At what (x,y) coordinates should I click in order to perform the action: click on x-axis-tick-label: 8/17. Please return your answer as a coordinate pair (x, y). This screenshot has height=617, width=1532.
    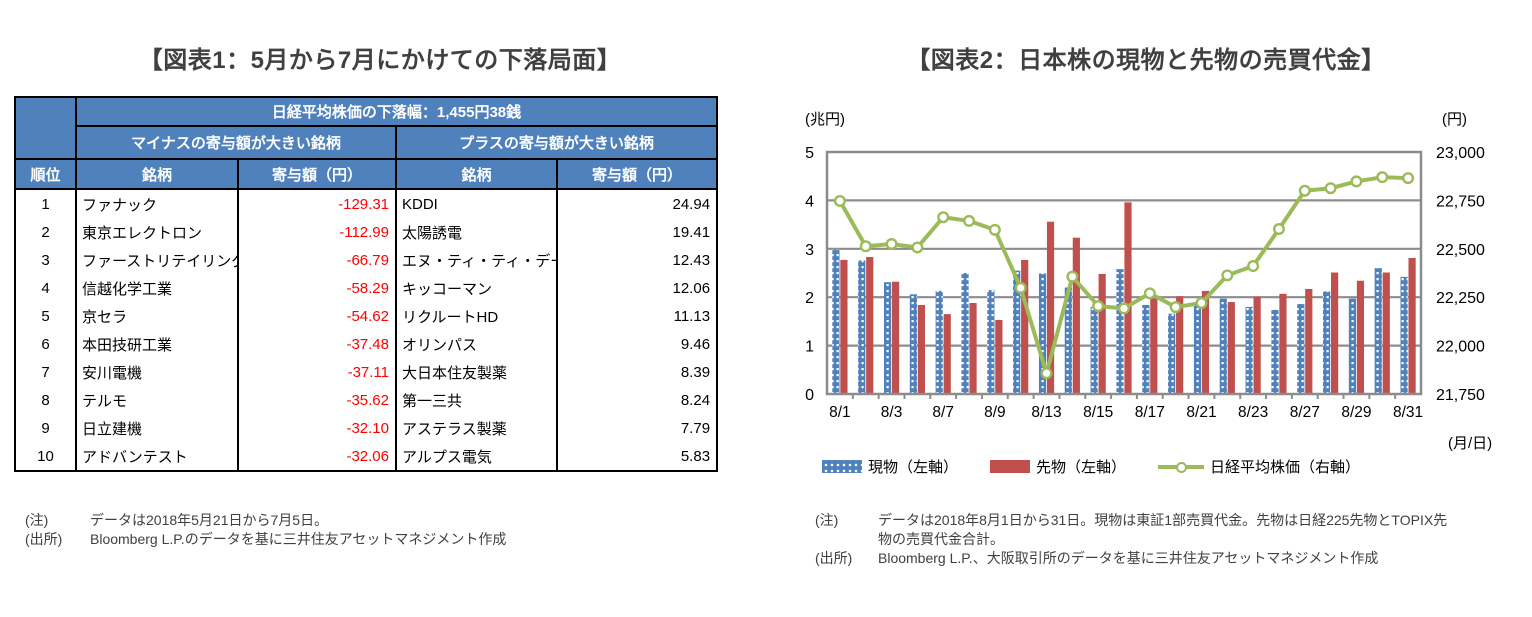
    Looking at the image, I should click on (1150, 412).